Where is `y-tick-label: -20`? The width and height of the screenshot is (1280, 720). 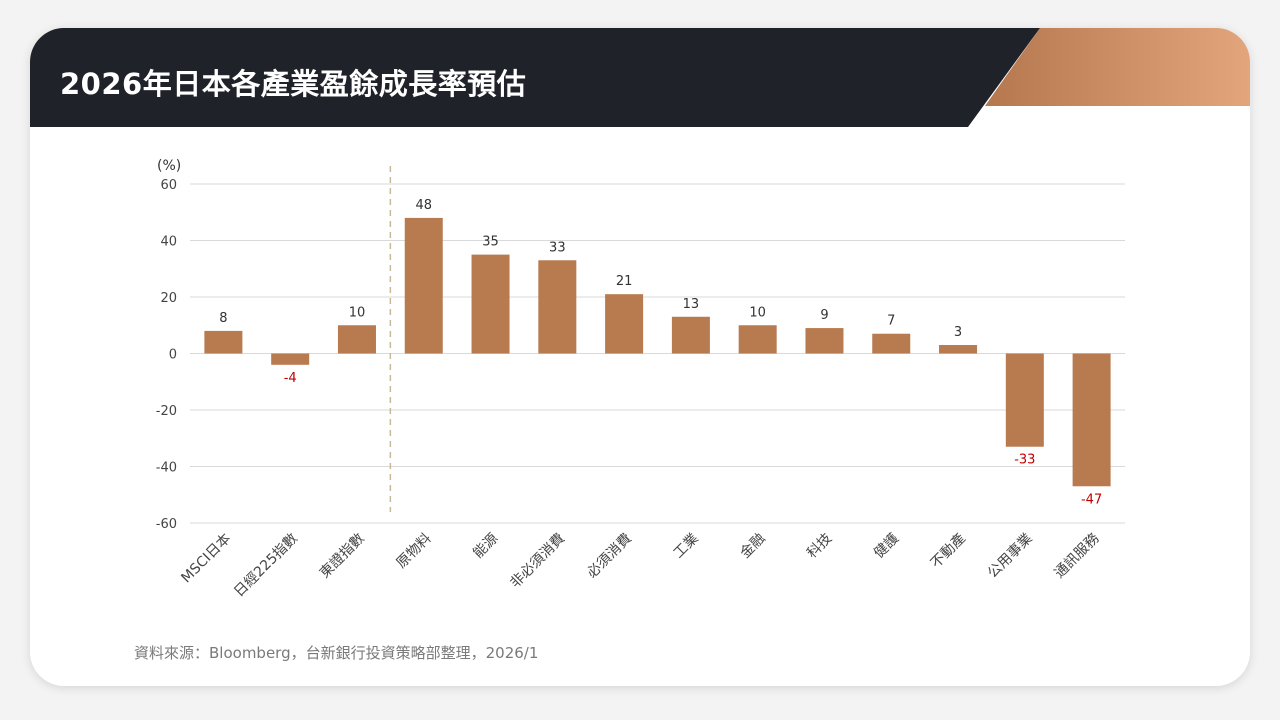 y-tick-label: -20 is located at coordinates (166, 411).